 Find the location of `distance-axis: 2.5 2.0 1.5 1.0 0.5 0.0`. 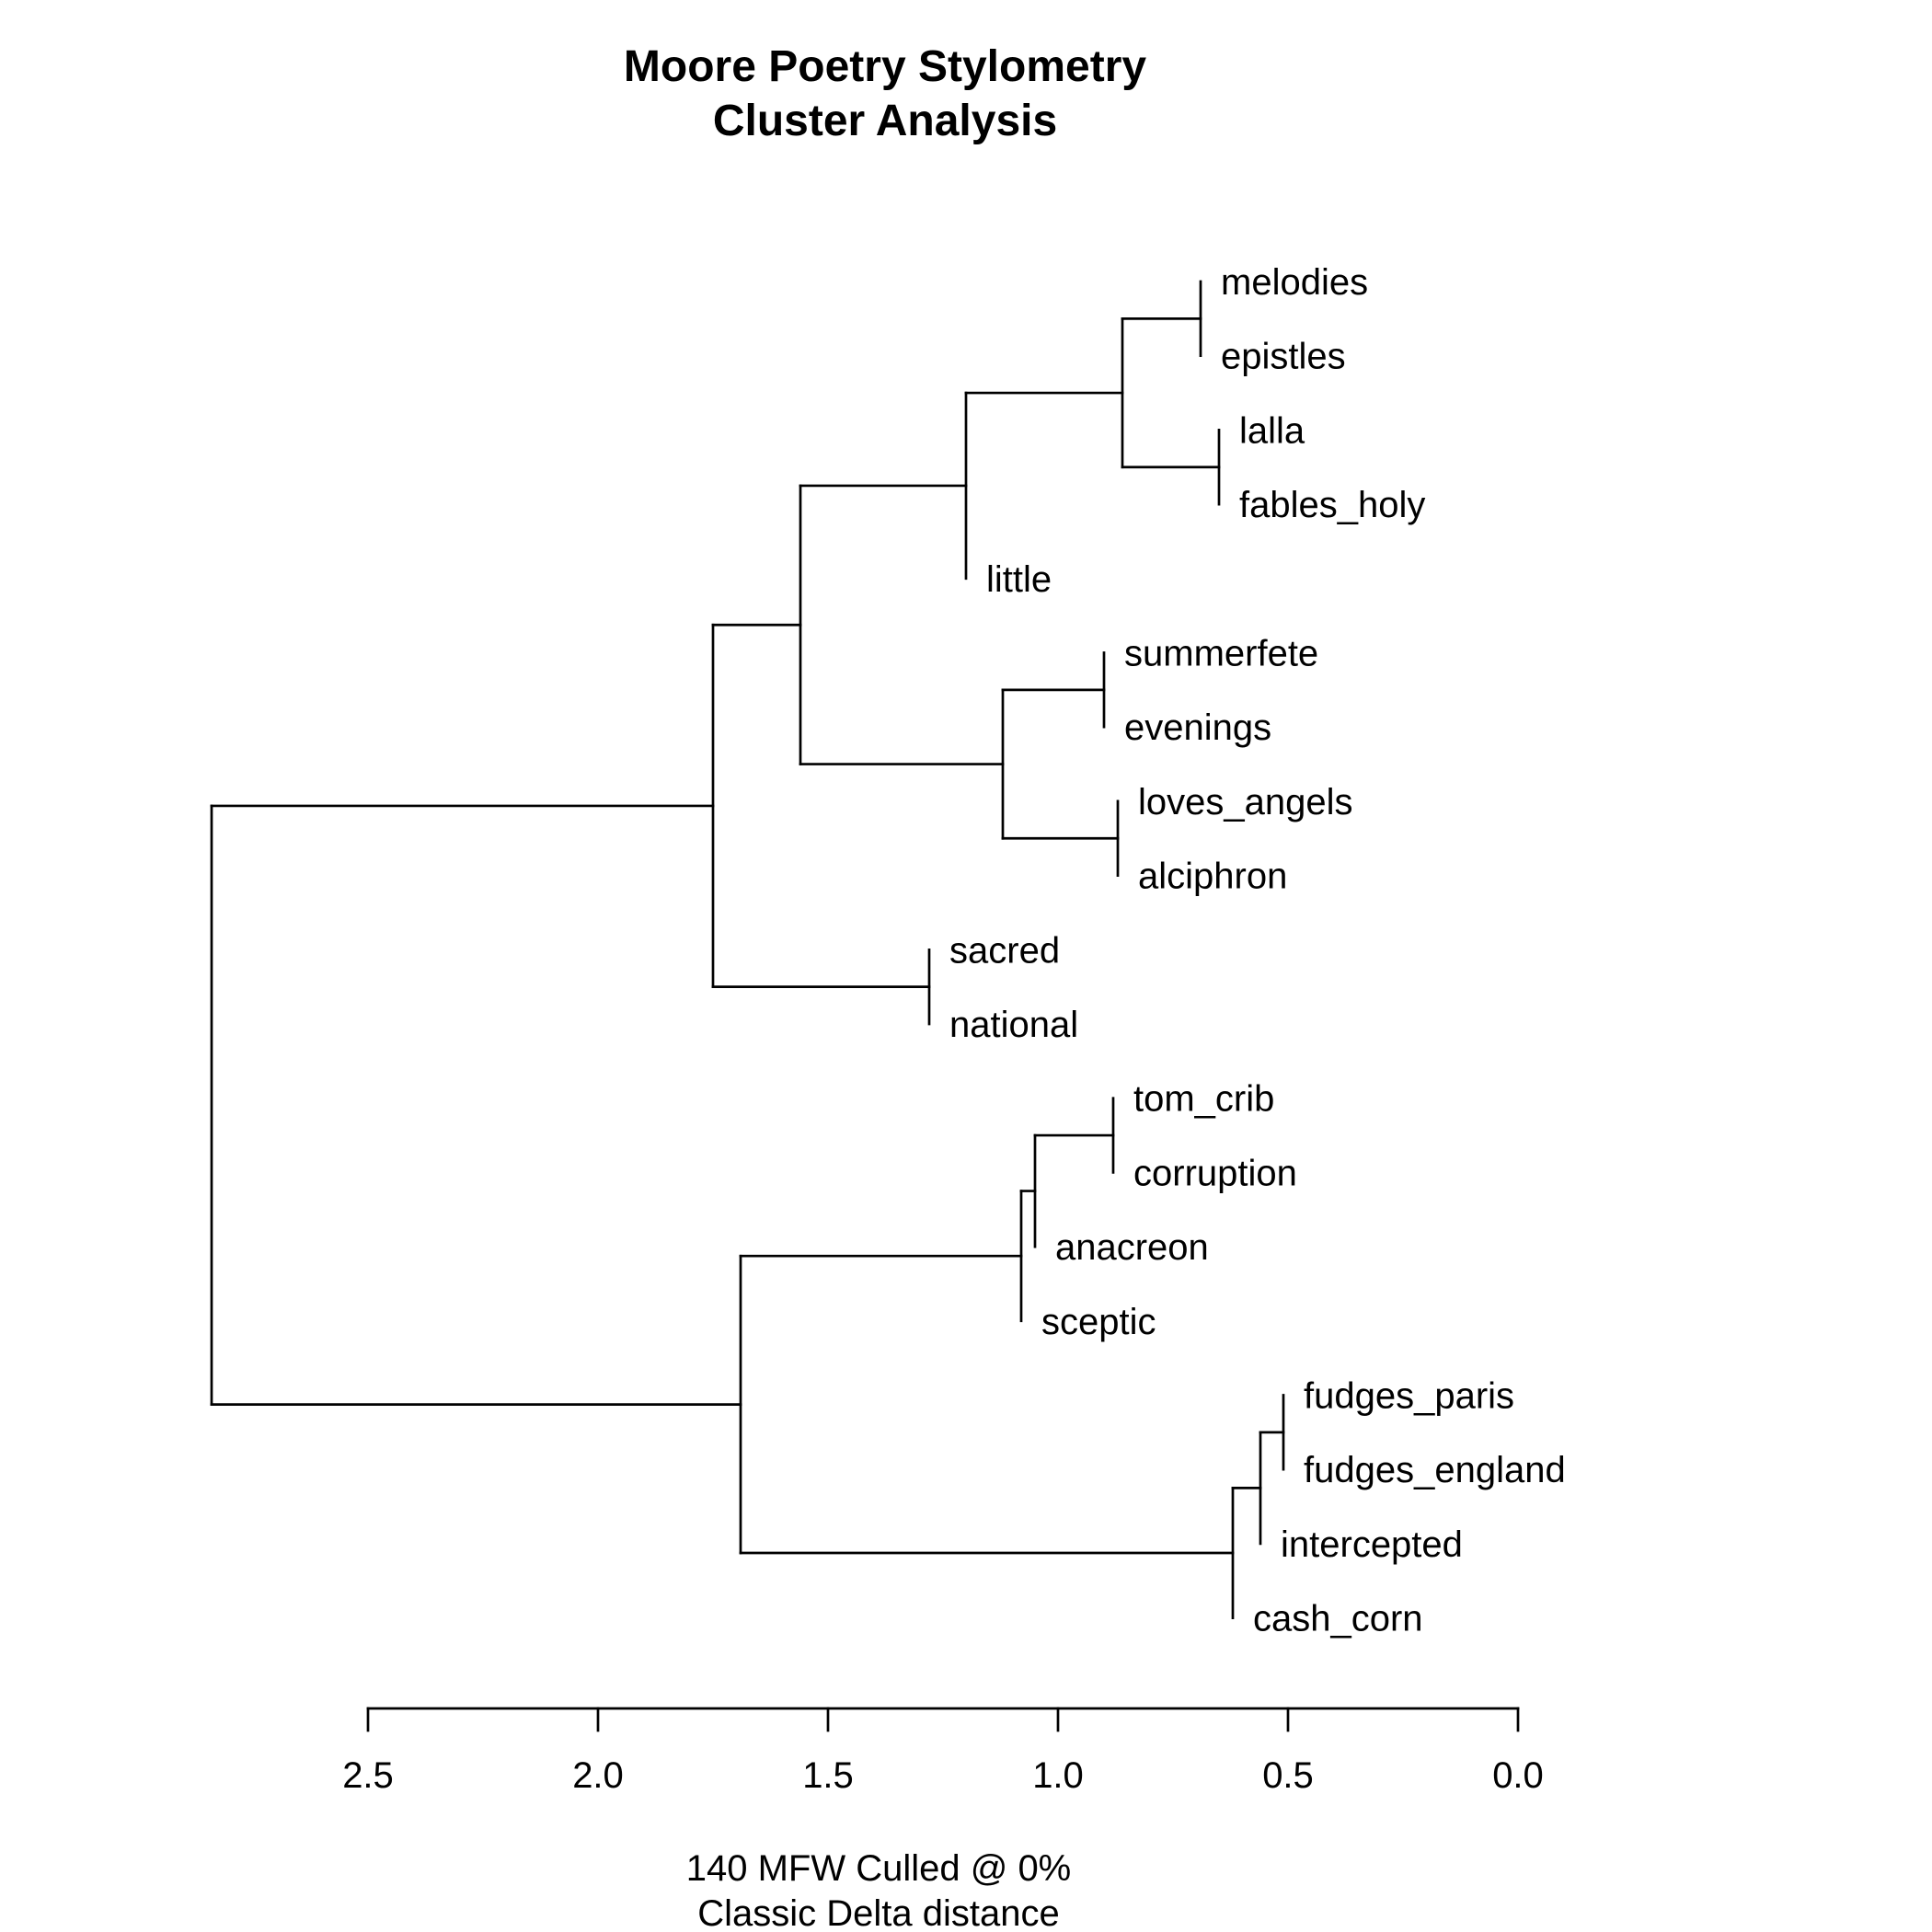

distance-axis: 2.5 2.0 1.5 1.0 0.5 0.0 is located at coordinates (943, 1751).